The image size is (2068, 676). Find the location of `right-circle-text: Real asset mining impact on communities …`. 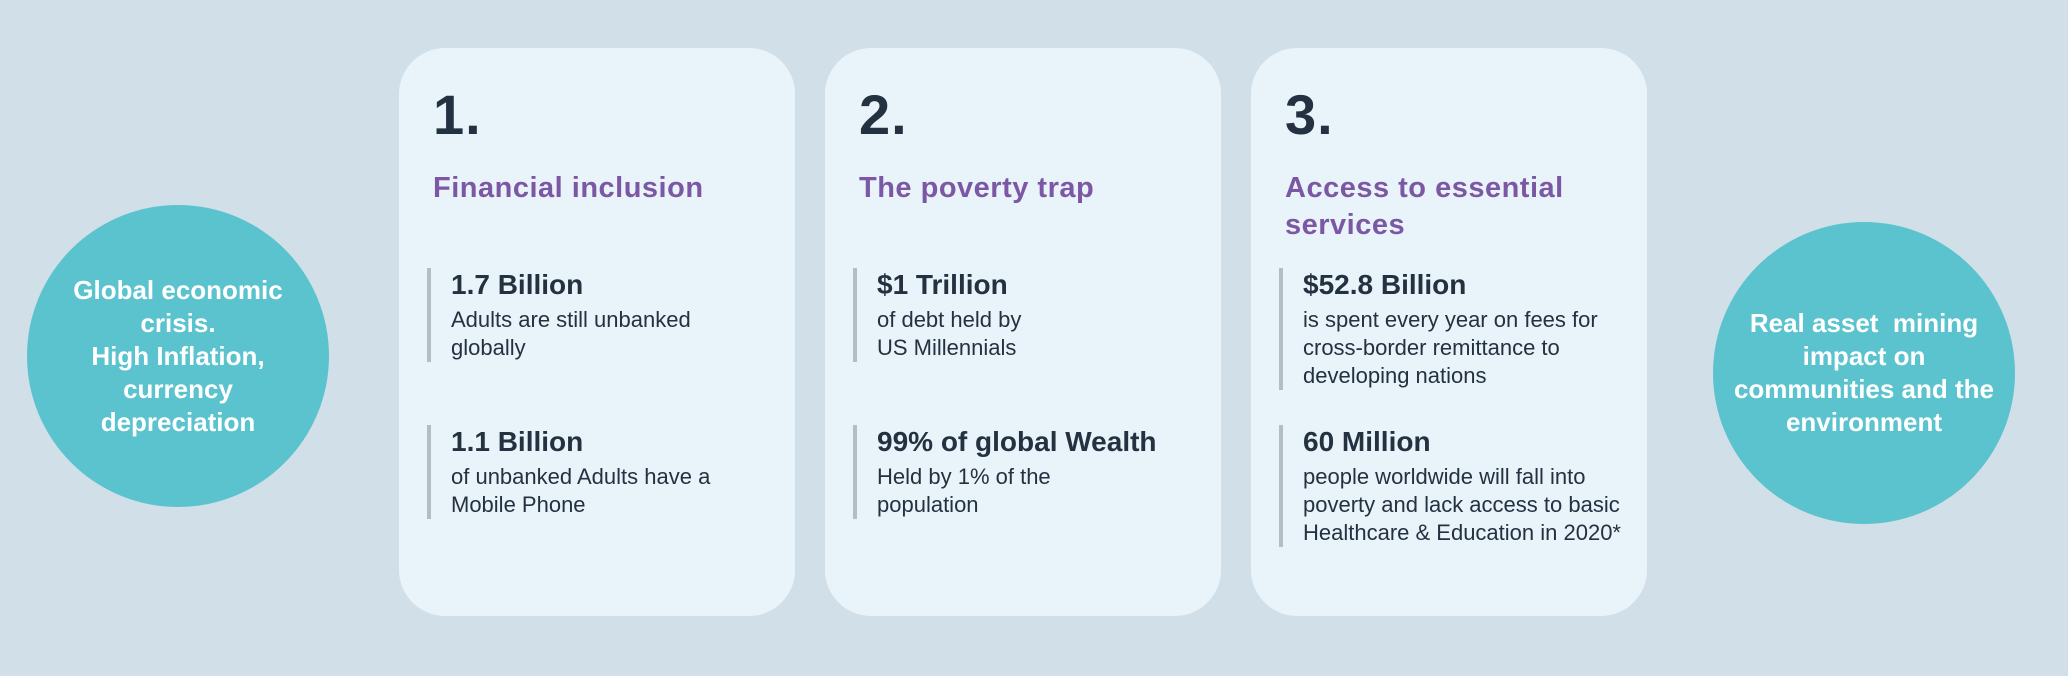

right-circle-text: Real asset mining impact on communities … is located at coordinates (1864, 372).